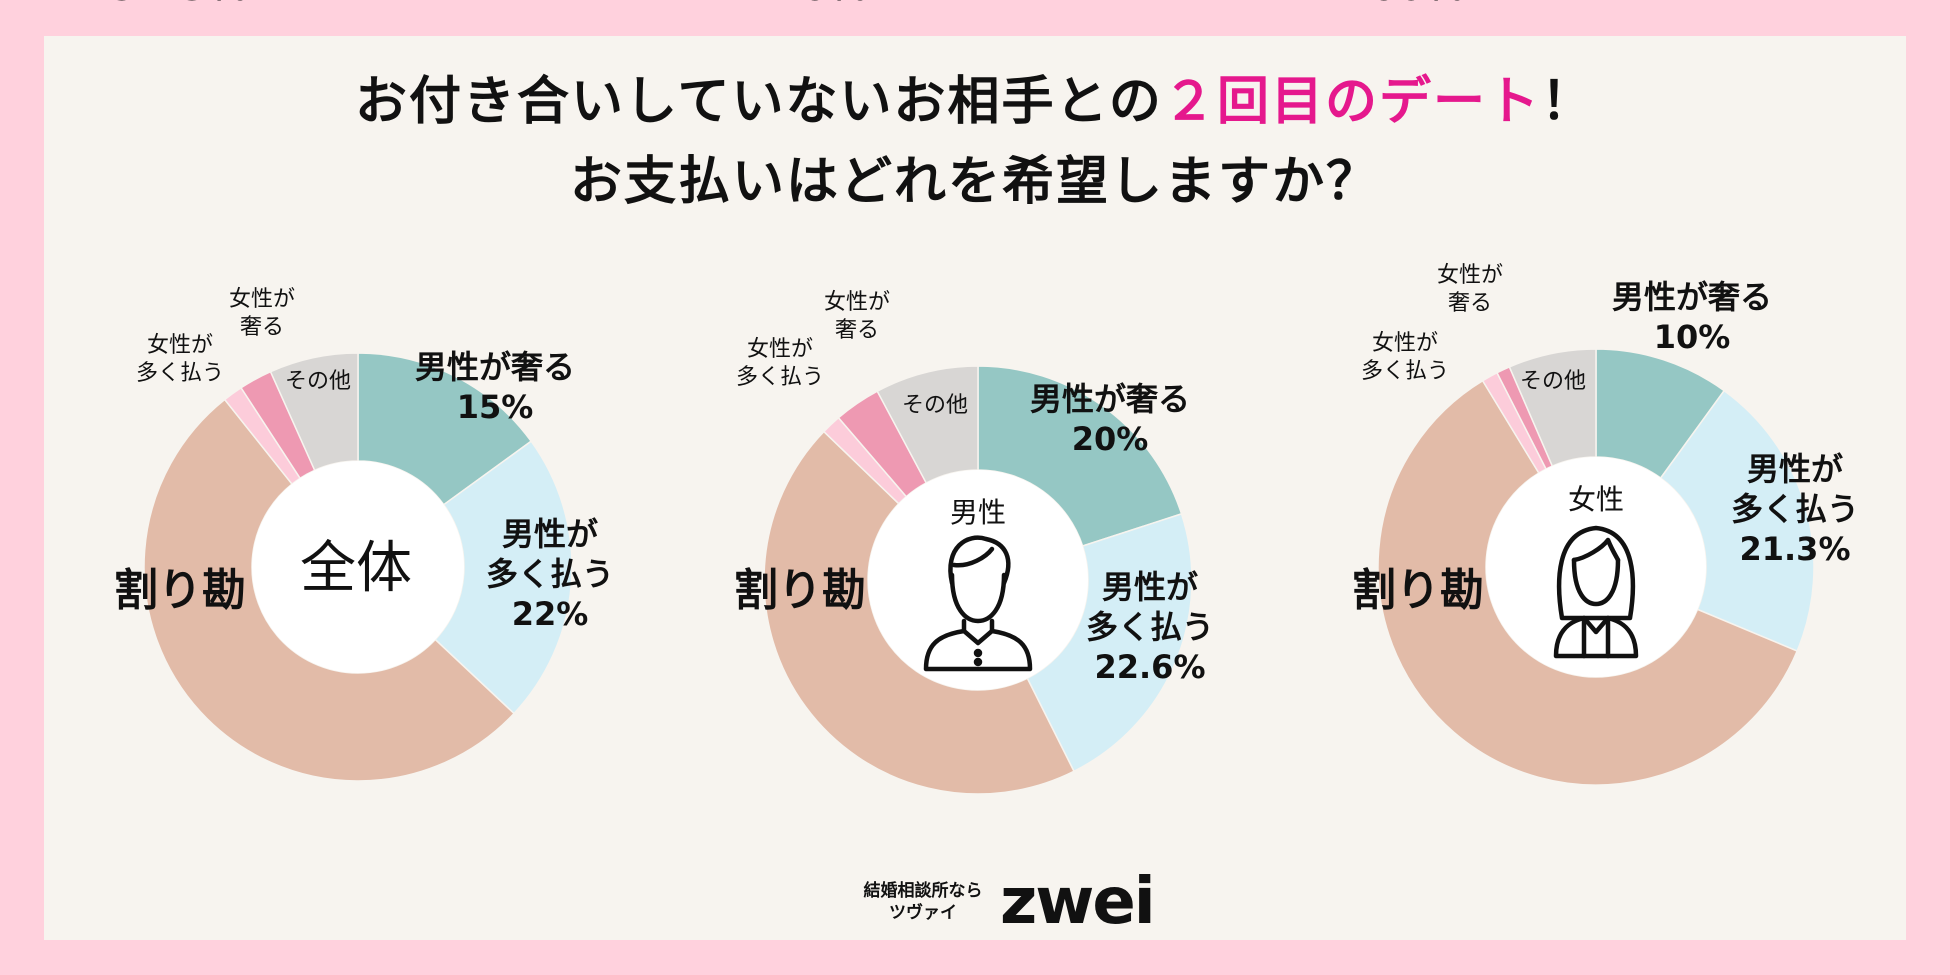 The width and height of the screenshot is (1950, 975). Describe the element at coordinates (800, 5) in the screenshot. I see `data-label-pct: 44.6%` at that location.